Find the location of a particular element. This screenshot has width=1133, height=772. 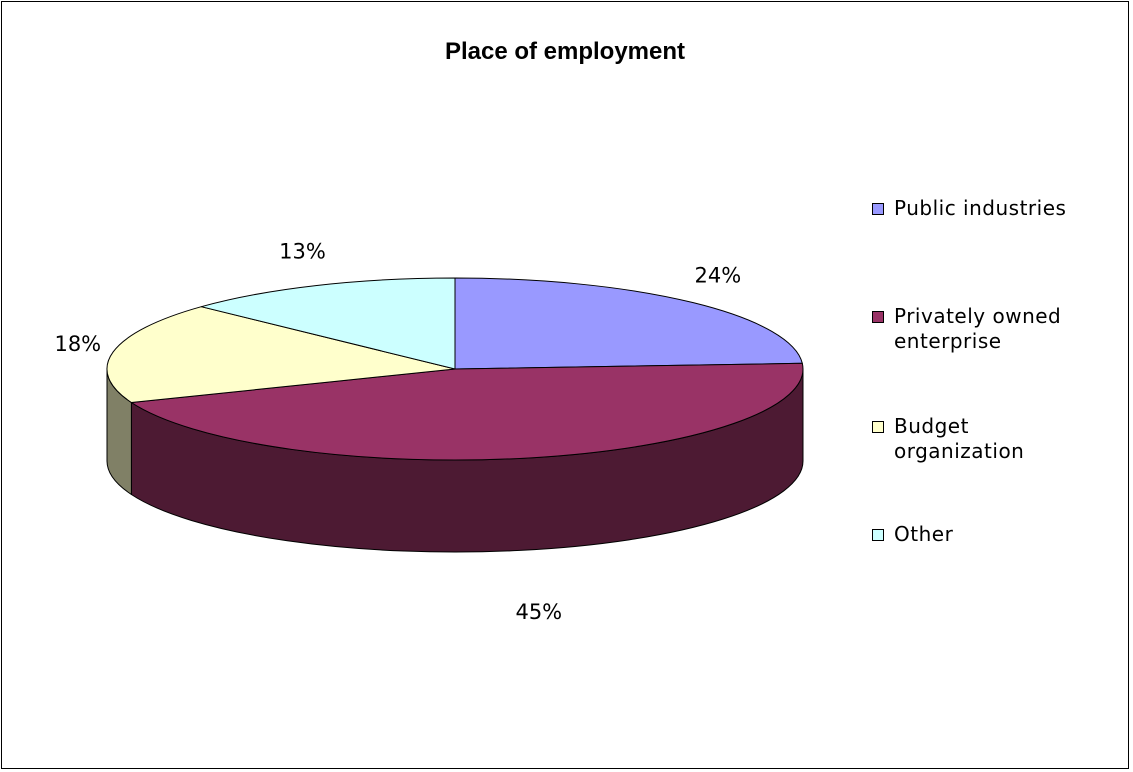

chart-title: Place of employment is located at coordinates (565, 51).